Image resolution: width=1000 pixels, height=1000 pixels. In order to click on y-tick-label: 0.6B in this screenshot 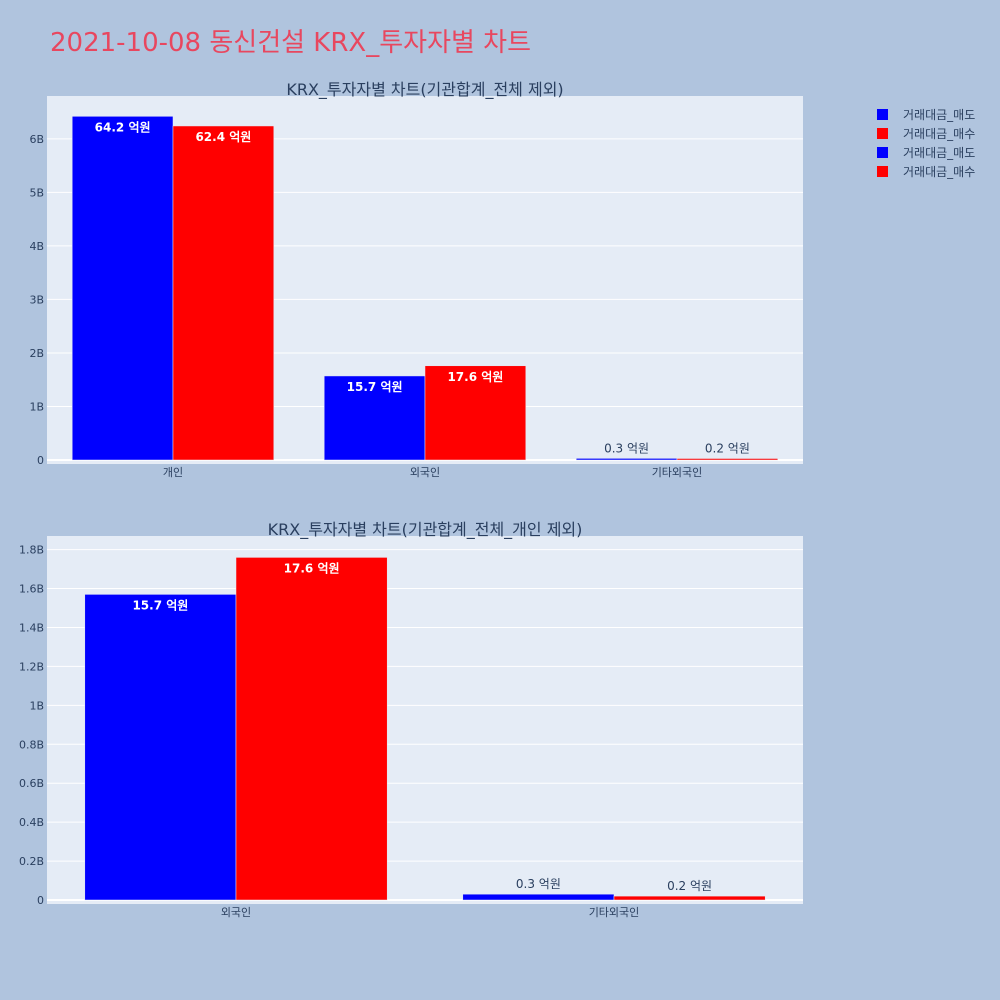, I will do `click(31, 783)`.